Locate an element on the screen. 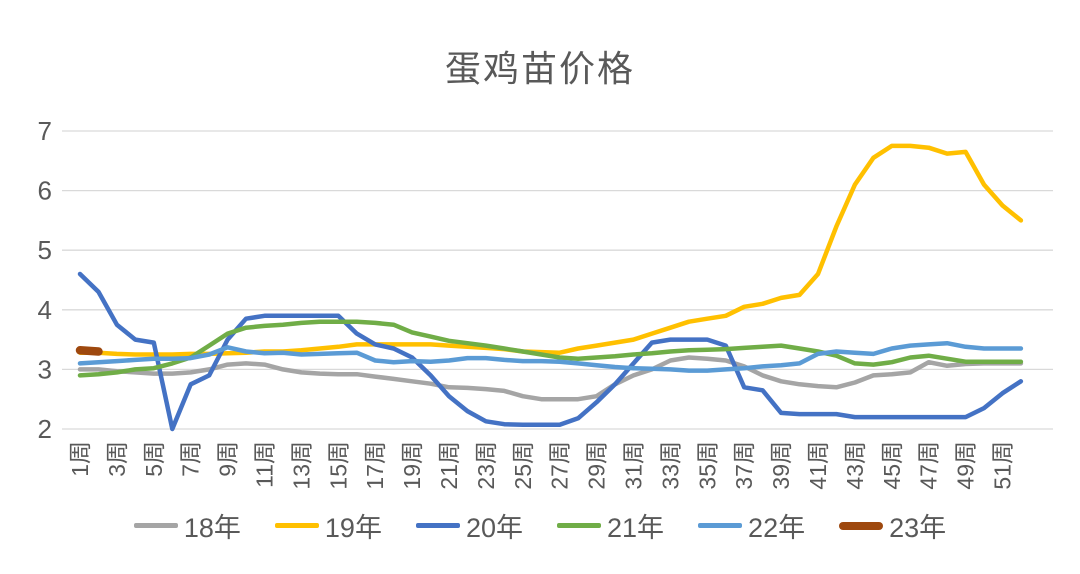  x-tick-23周: 23周 is located at coordinates (486, 465).